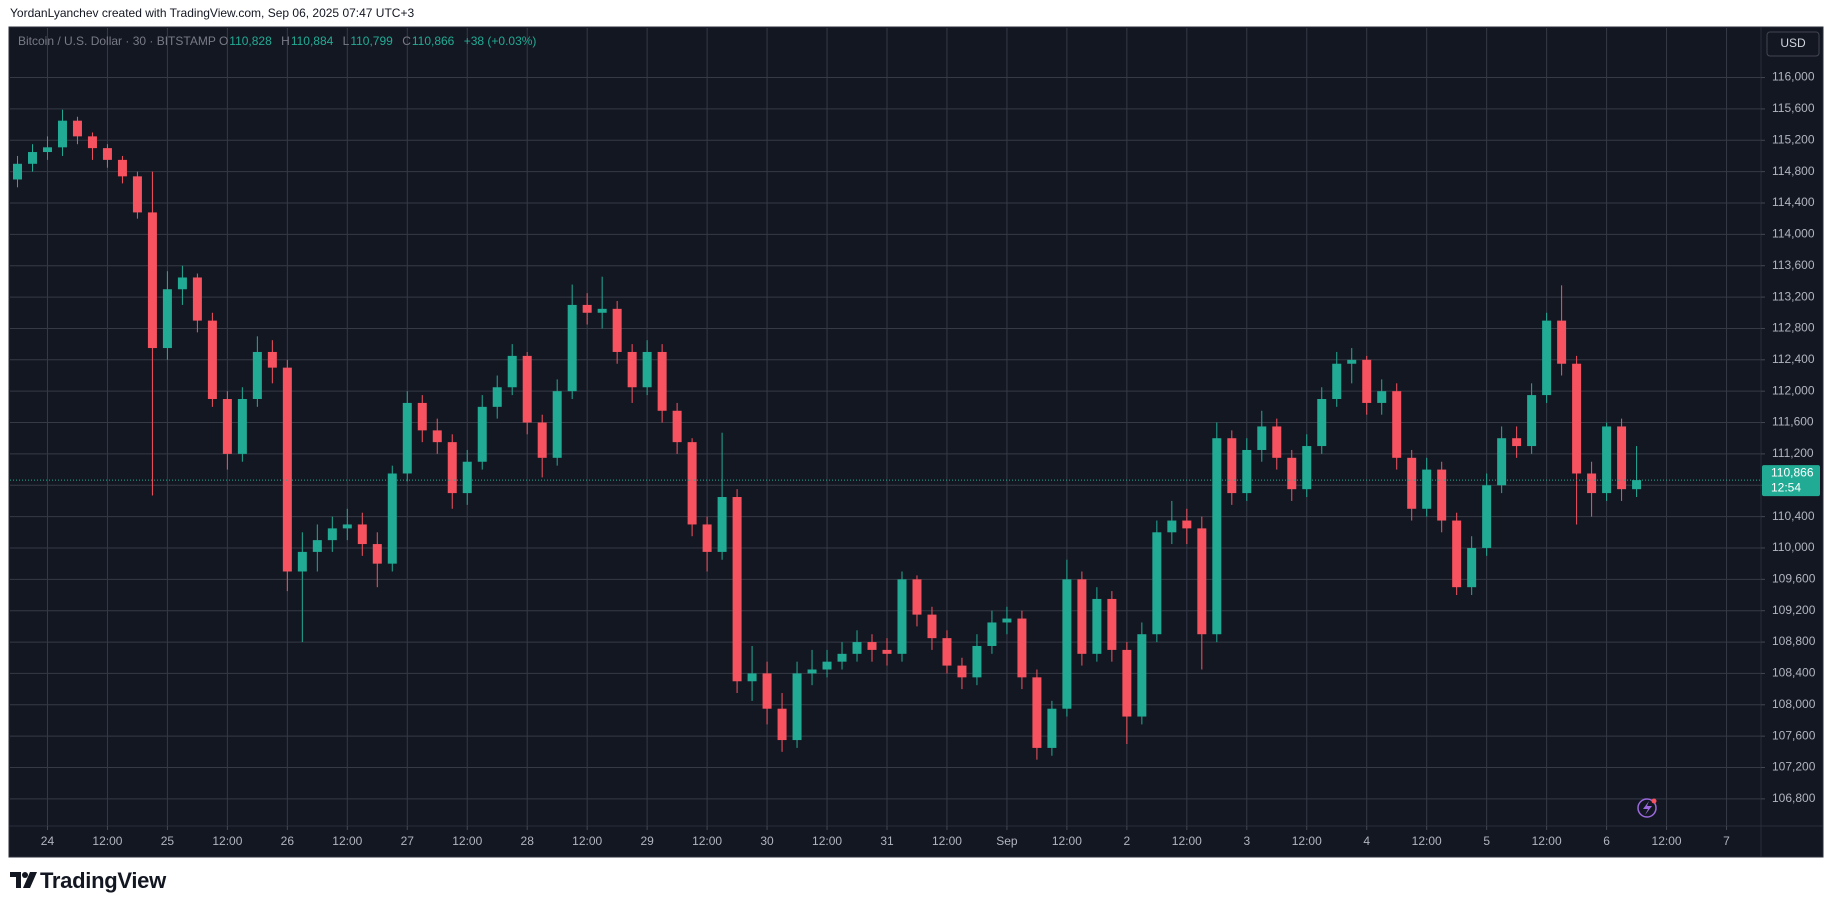  I want to click on assistant-icon, so click(1647, 808).